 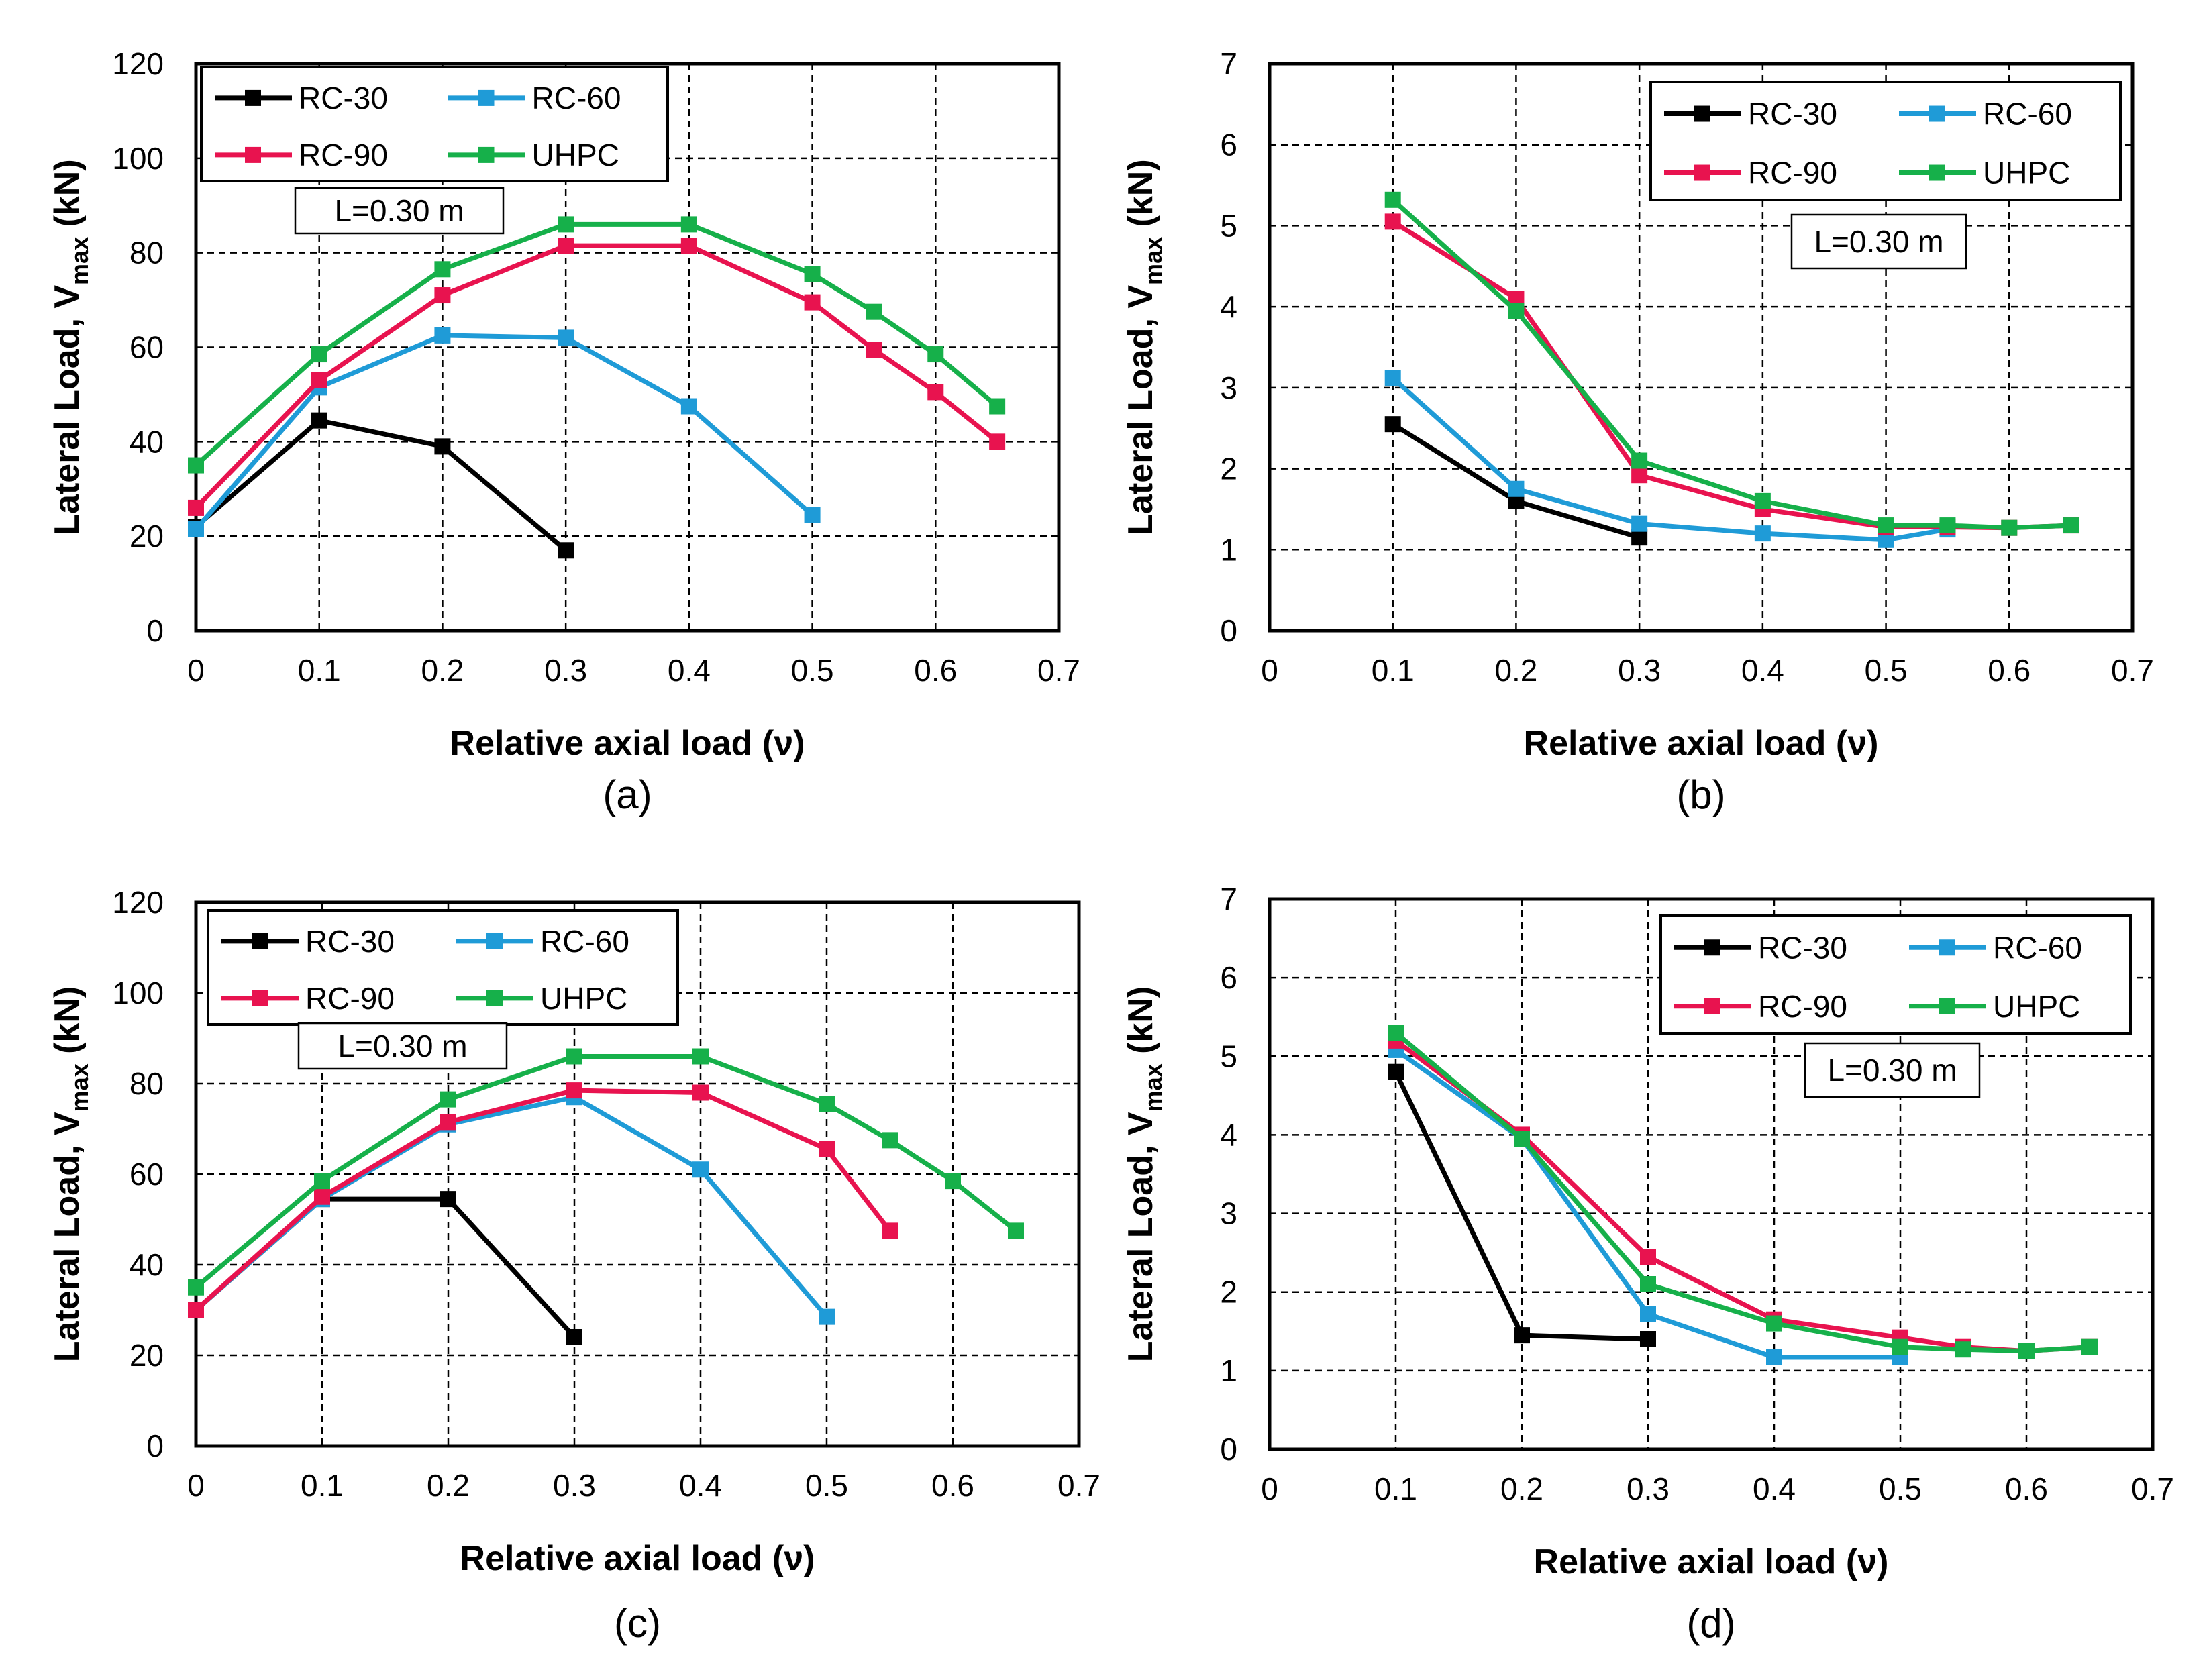 I want to click on panel-label: (a), so click(x=627, y=795).